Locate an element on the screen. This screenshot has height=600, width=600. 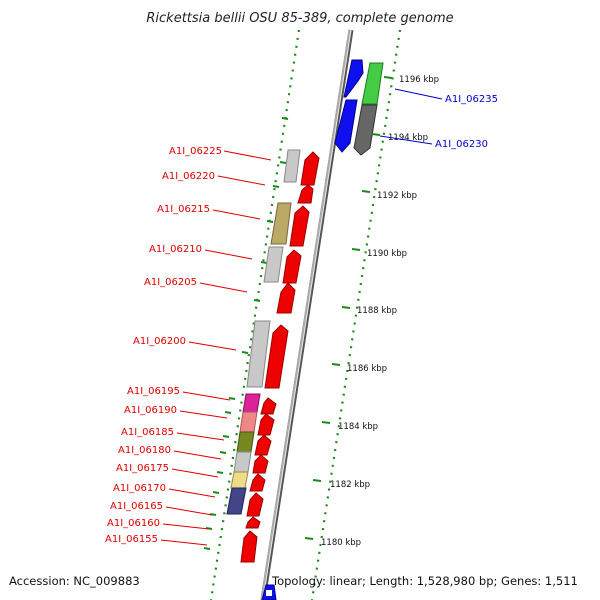
right-strand-genes is located at coordinates (359, 107).